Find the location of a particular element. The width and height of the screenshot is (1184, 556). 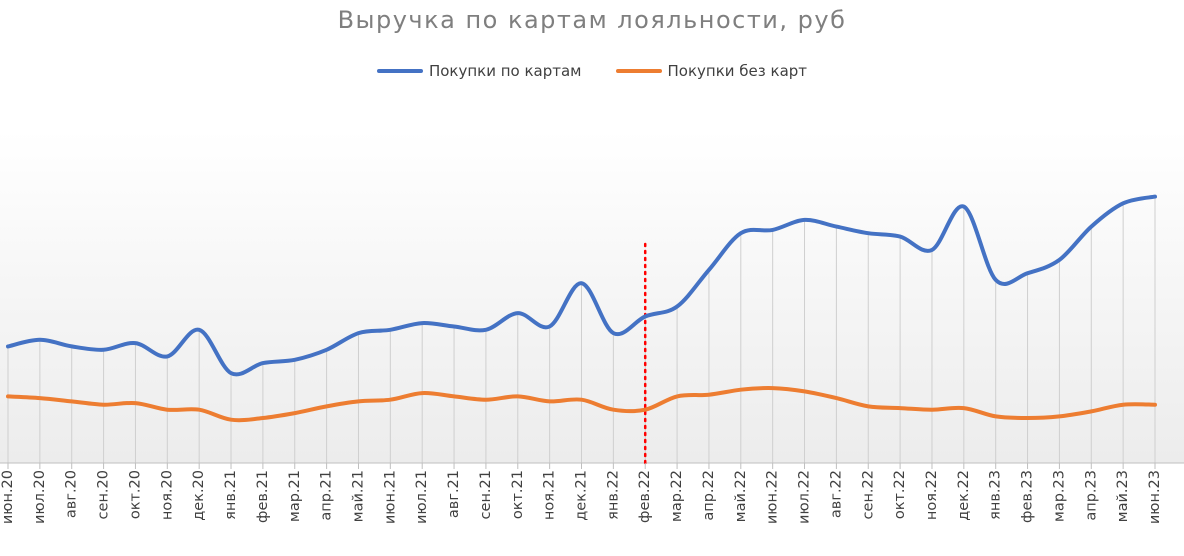

x-tick-label: июл.20 is located at coordinates (40, 497).